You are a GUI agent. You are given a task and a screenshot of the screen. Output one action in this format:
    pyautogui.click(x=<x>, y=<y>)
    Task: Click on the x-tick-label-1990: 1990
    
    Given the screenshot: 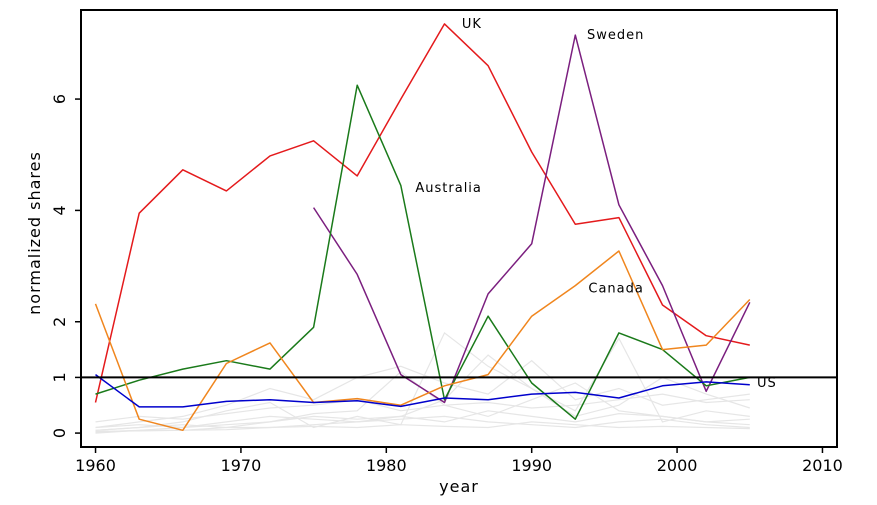 What is the action you would take?
    pyautogui.click(x=531, y=465)
    